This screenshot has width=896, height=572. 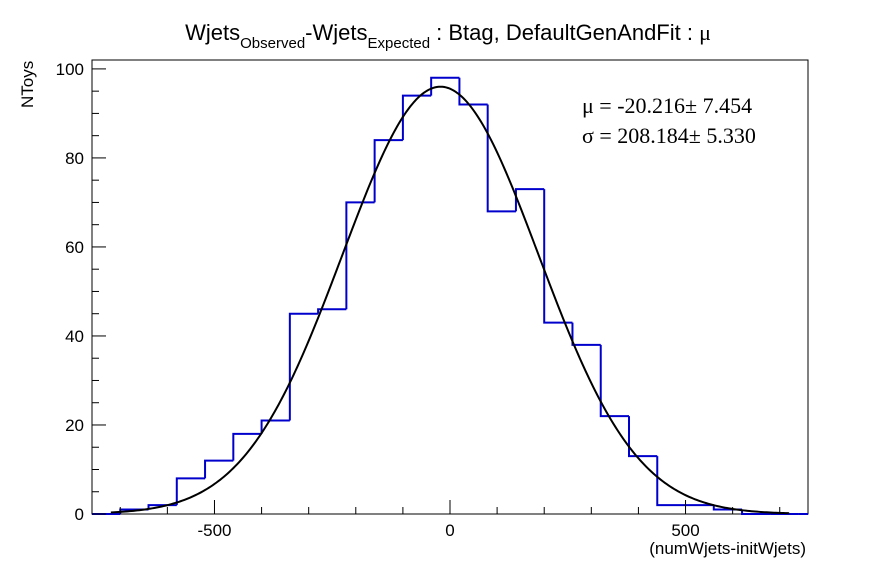 I want to click on y-tick-label: 0, so click(x=79, y=514).